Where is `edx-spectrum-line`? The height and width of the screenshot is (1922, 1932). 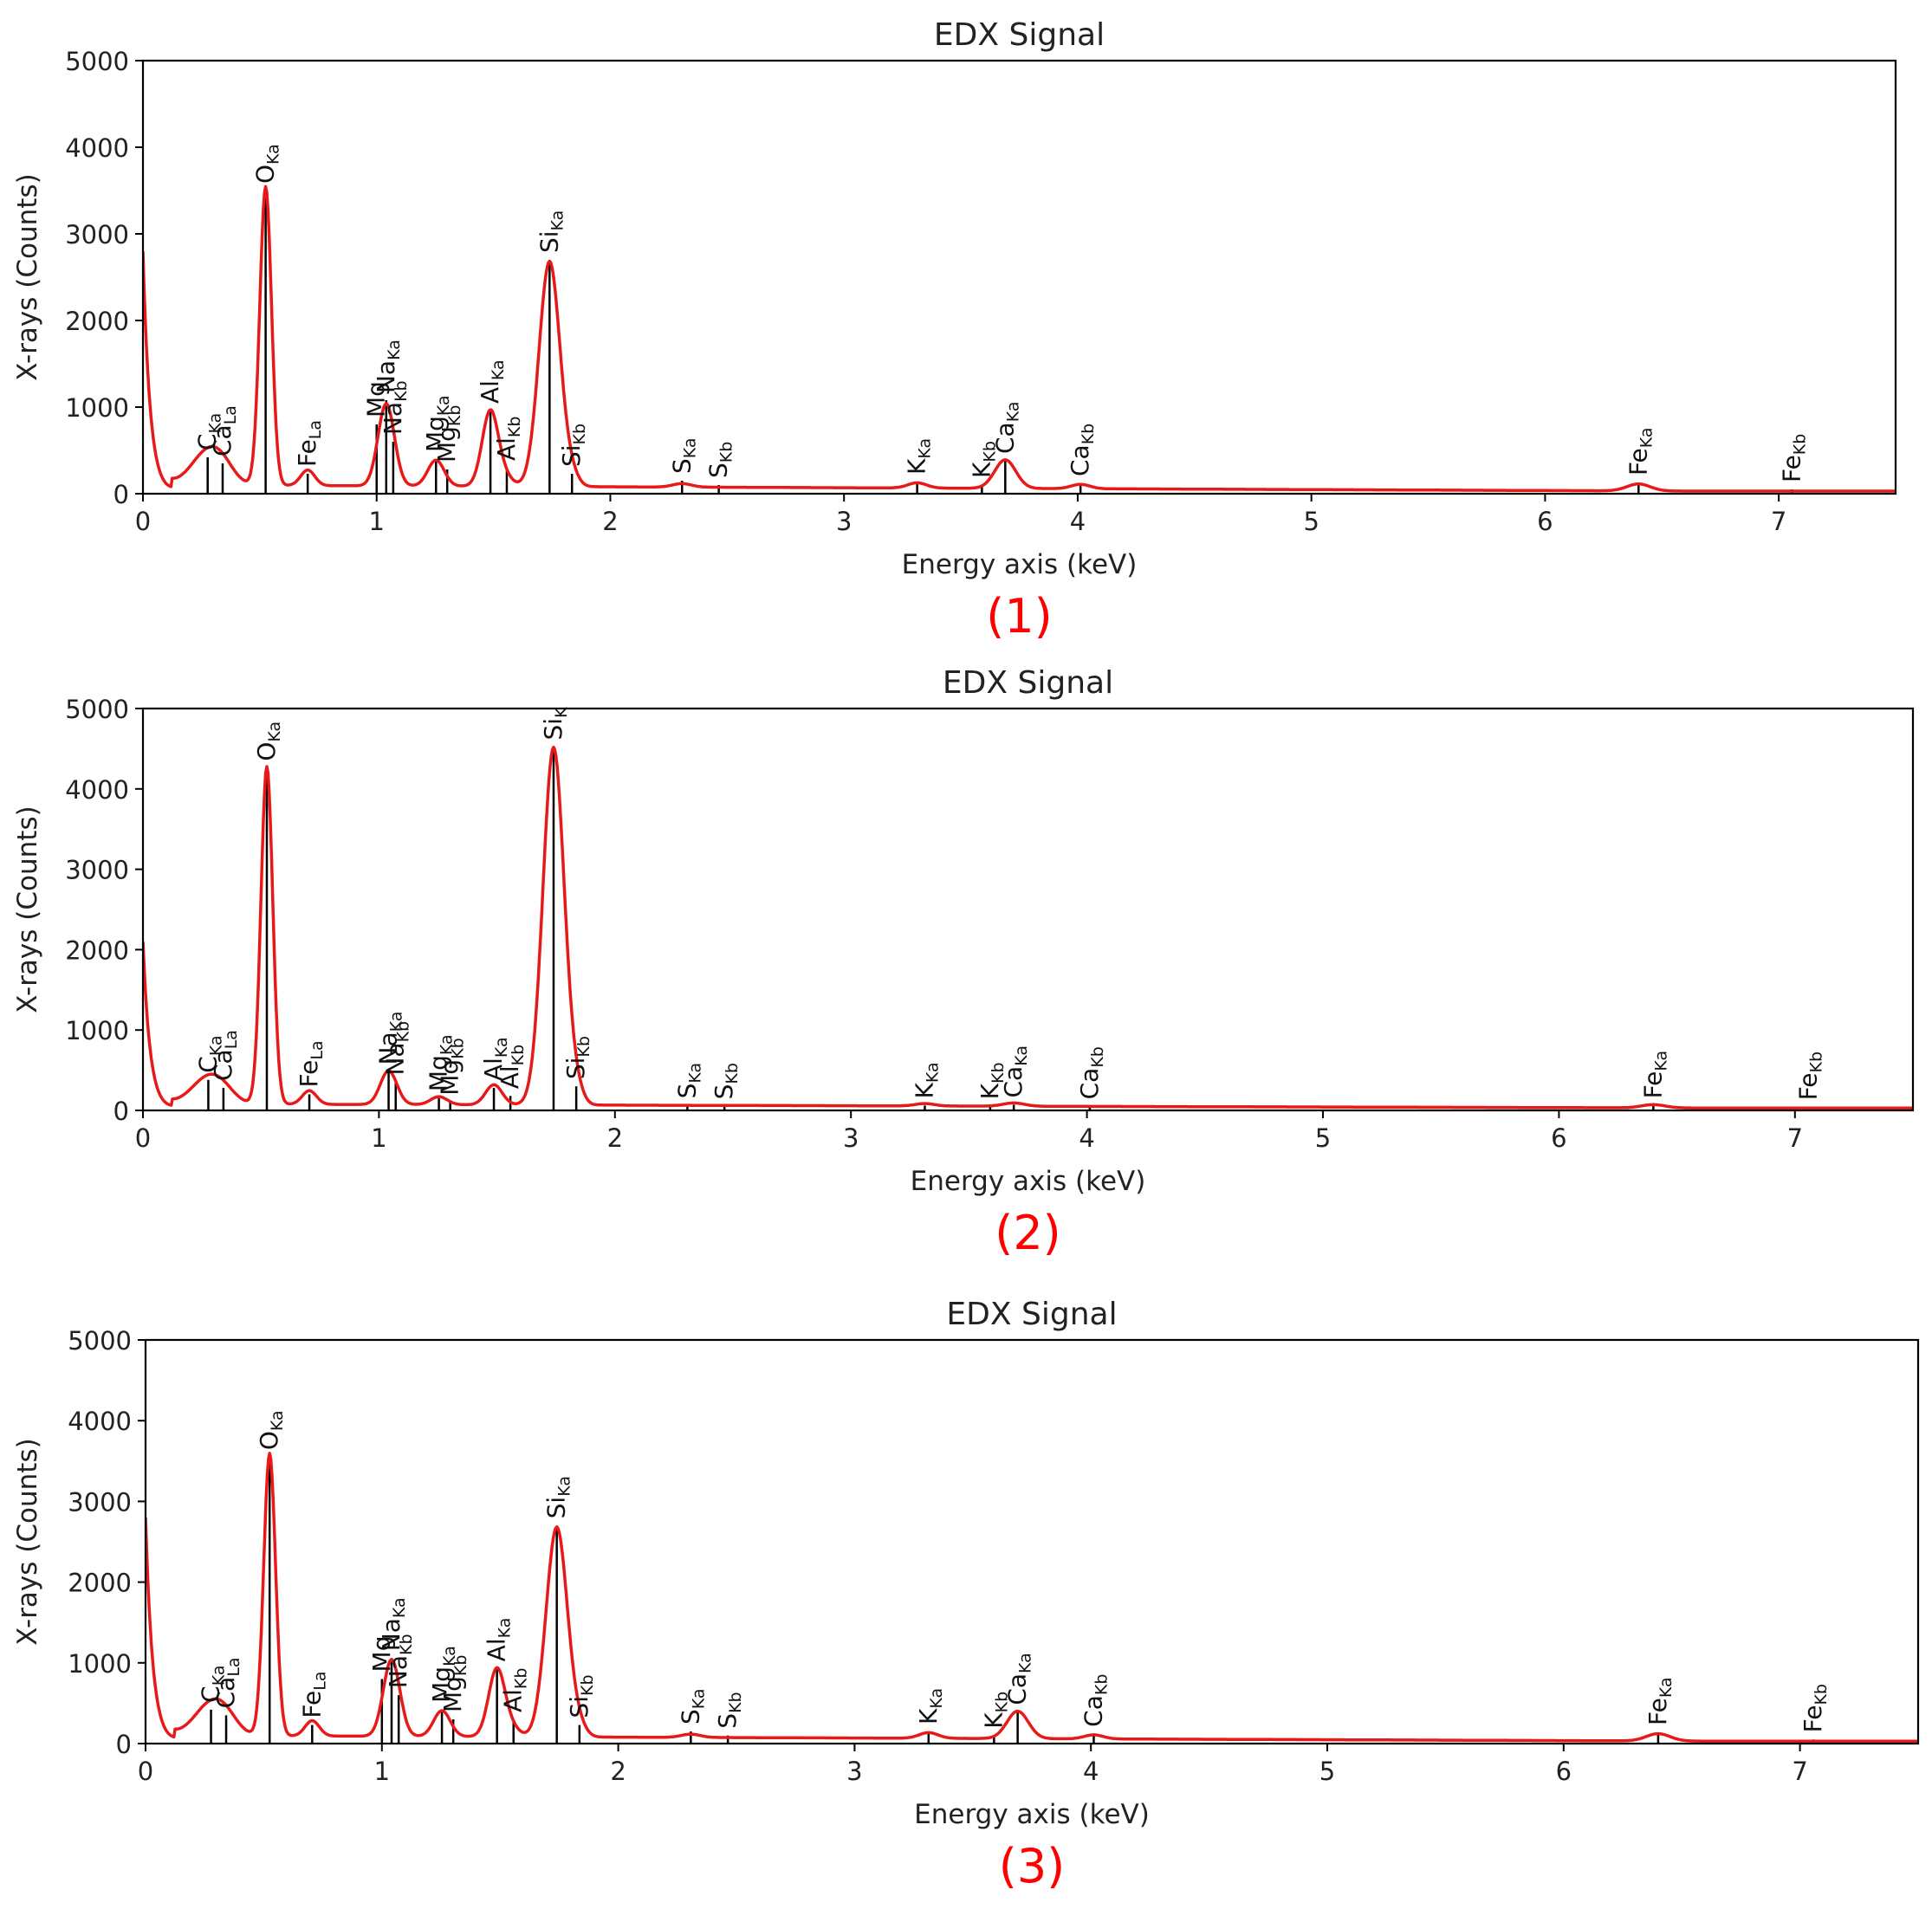
edx-spectrum-line is located at coordinates (1032, 1597).